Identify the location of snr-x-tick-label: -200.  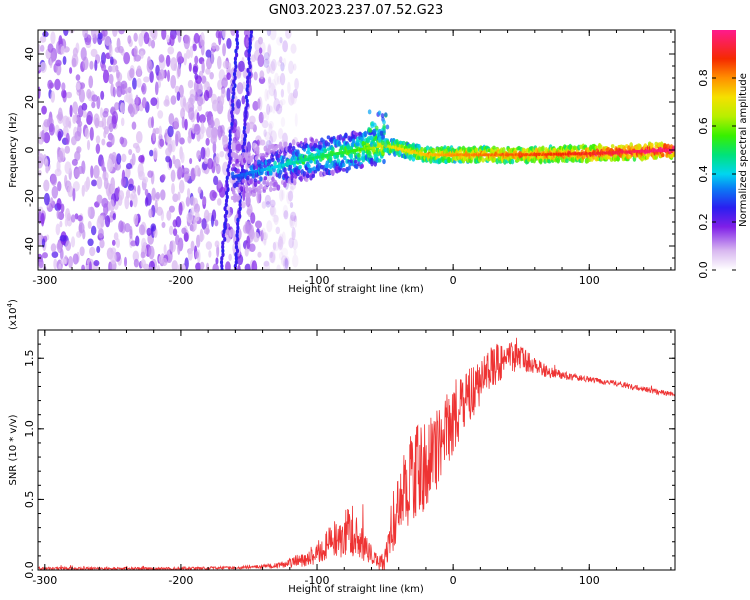
(180, 580).